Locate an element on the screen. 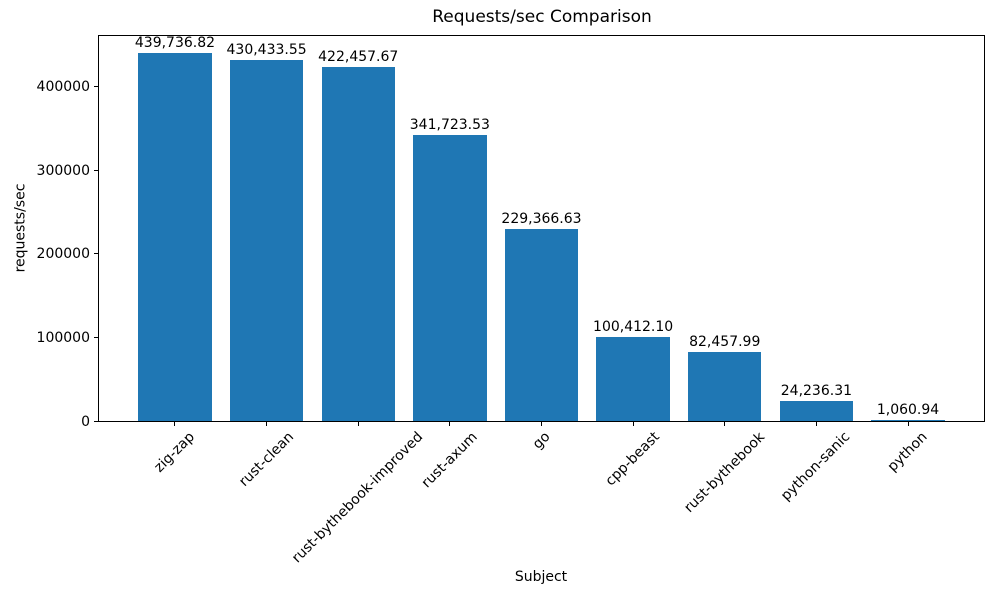 The image size is (1000, 600). bar-value-label: 24,236.31 is located at coordinates (816, 391).